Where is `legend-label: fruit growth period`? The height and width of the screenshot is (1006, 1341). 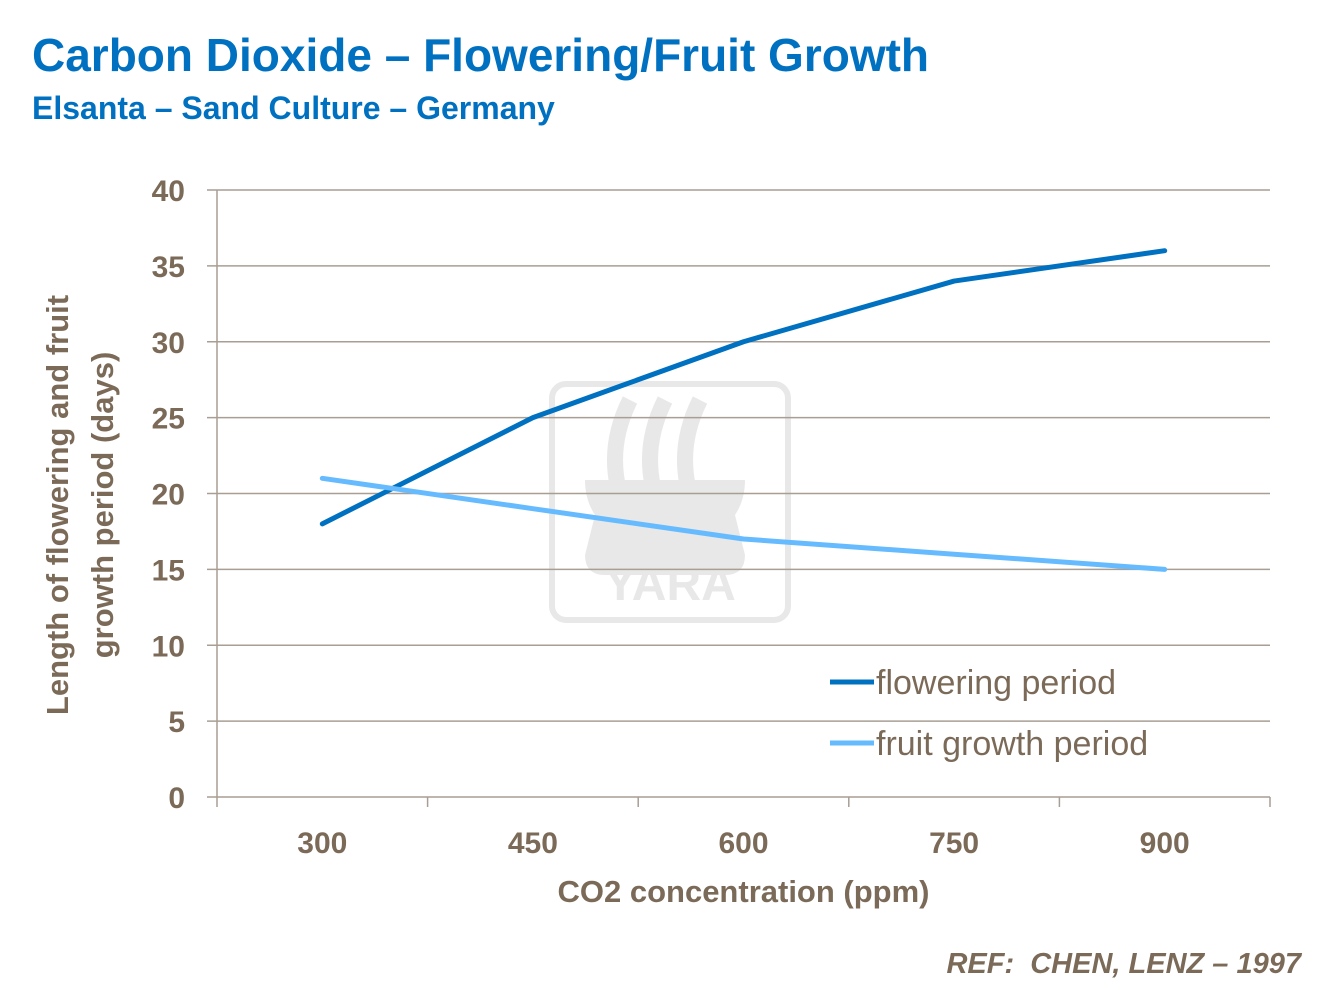 legend-label: fruit growth period is located at coordinates (1012, 744).